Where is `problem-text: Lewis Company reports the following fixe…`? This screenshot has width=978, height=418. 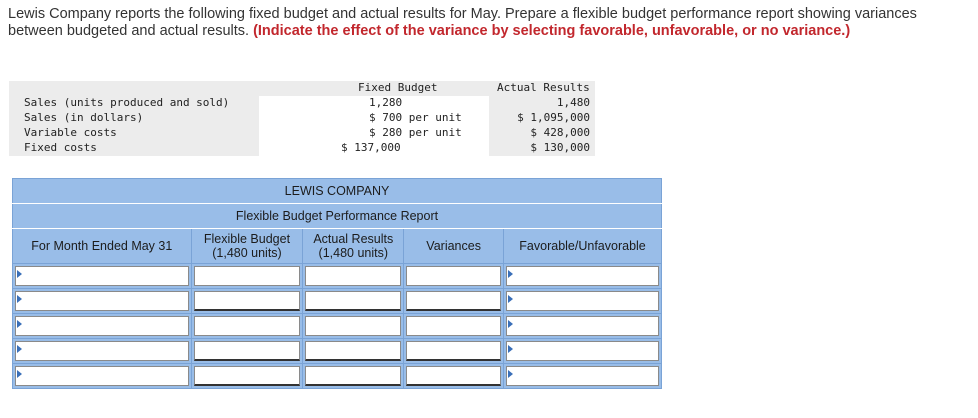 problem-text: Lewis Company reports the following fixe… is located at coordinates (462, 22).